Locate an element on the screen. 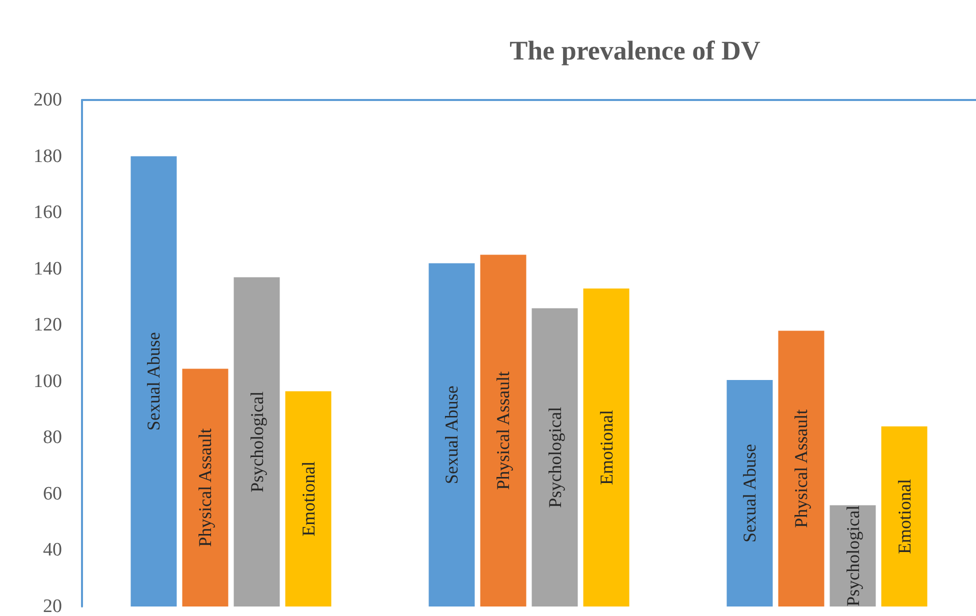 Image resolution: width=976 pixels, height=616 pixels. series-label: Sexual Abuse is located at coordinates (154, 381).